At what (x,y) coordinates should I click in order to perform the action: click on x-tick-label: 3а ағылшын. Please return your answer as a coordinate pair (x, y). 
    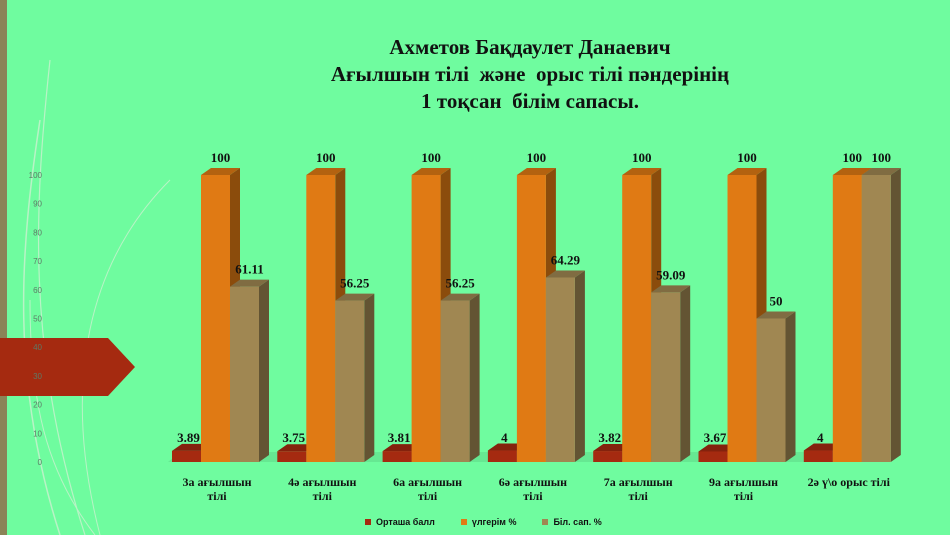
    Looking at the image, I should click on (217, 482).